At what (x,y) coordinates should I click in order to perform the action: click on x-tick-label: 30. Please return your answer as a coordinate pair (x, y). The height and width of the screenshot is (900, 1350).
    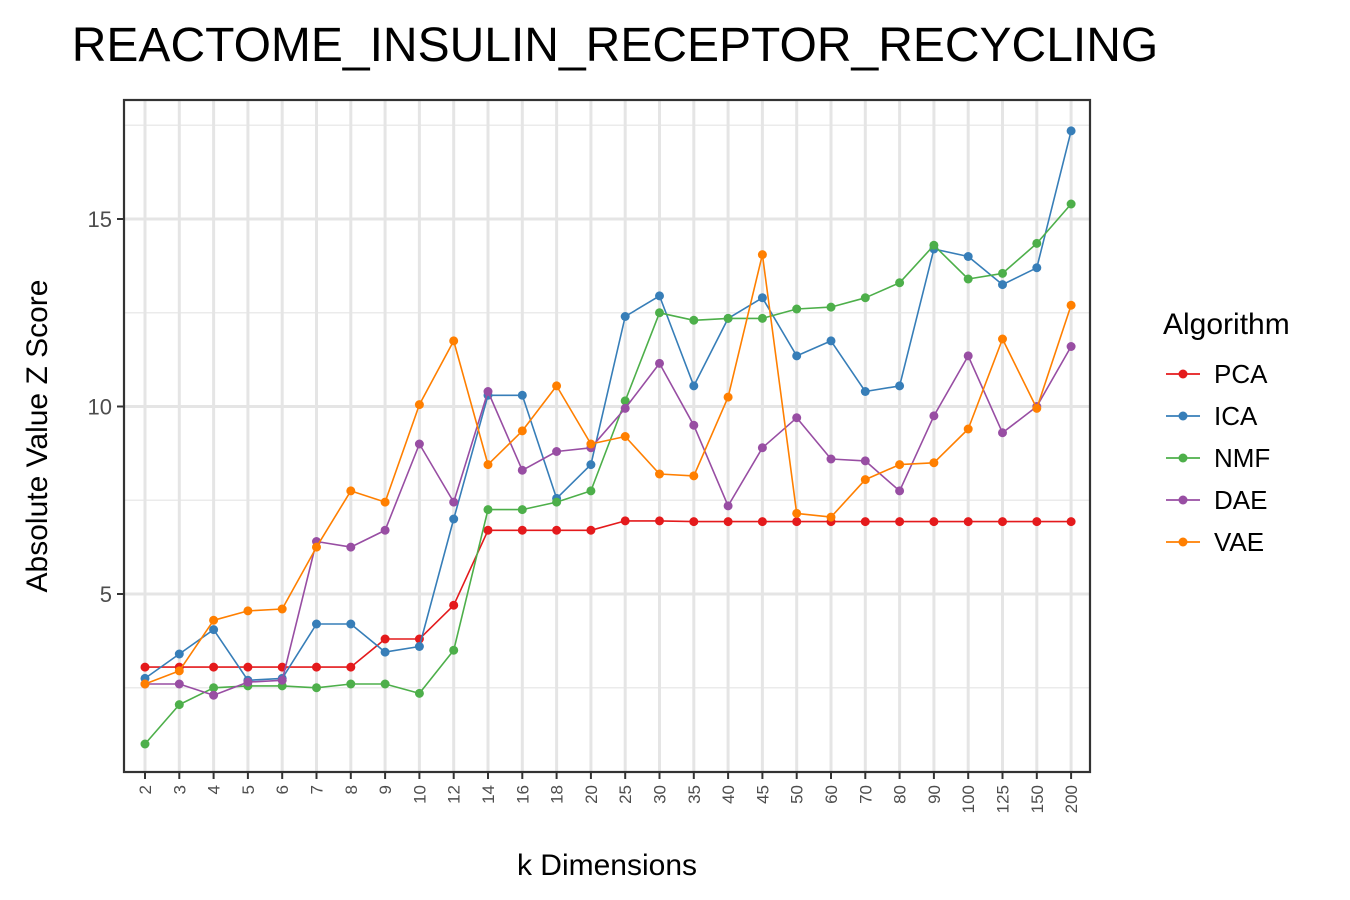
    Looking at the image, I should click on (660, 794).